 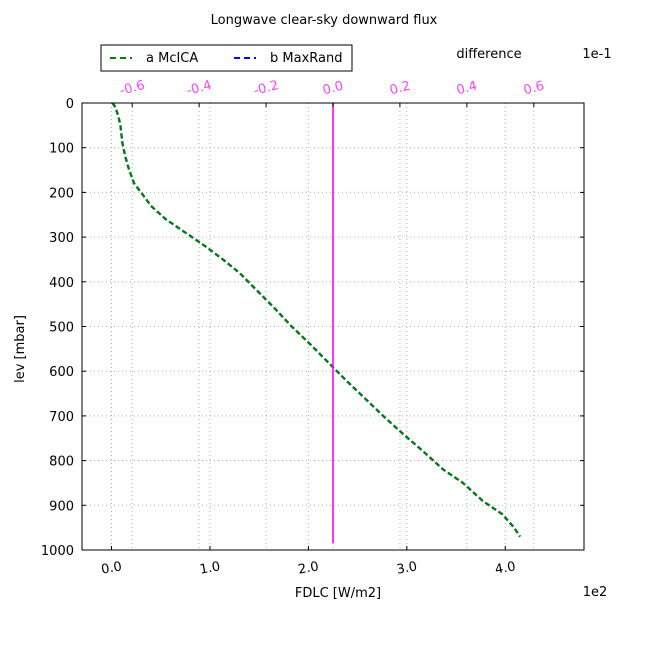 I want to click on x-offset-label: 1e2, so click(x=595, y=592).